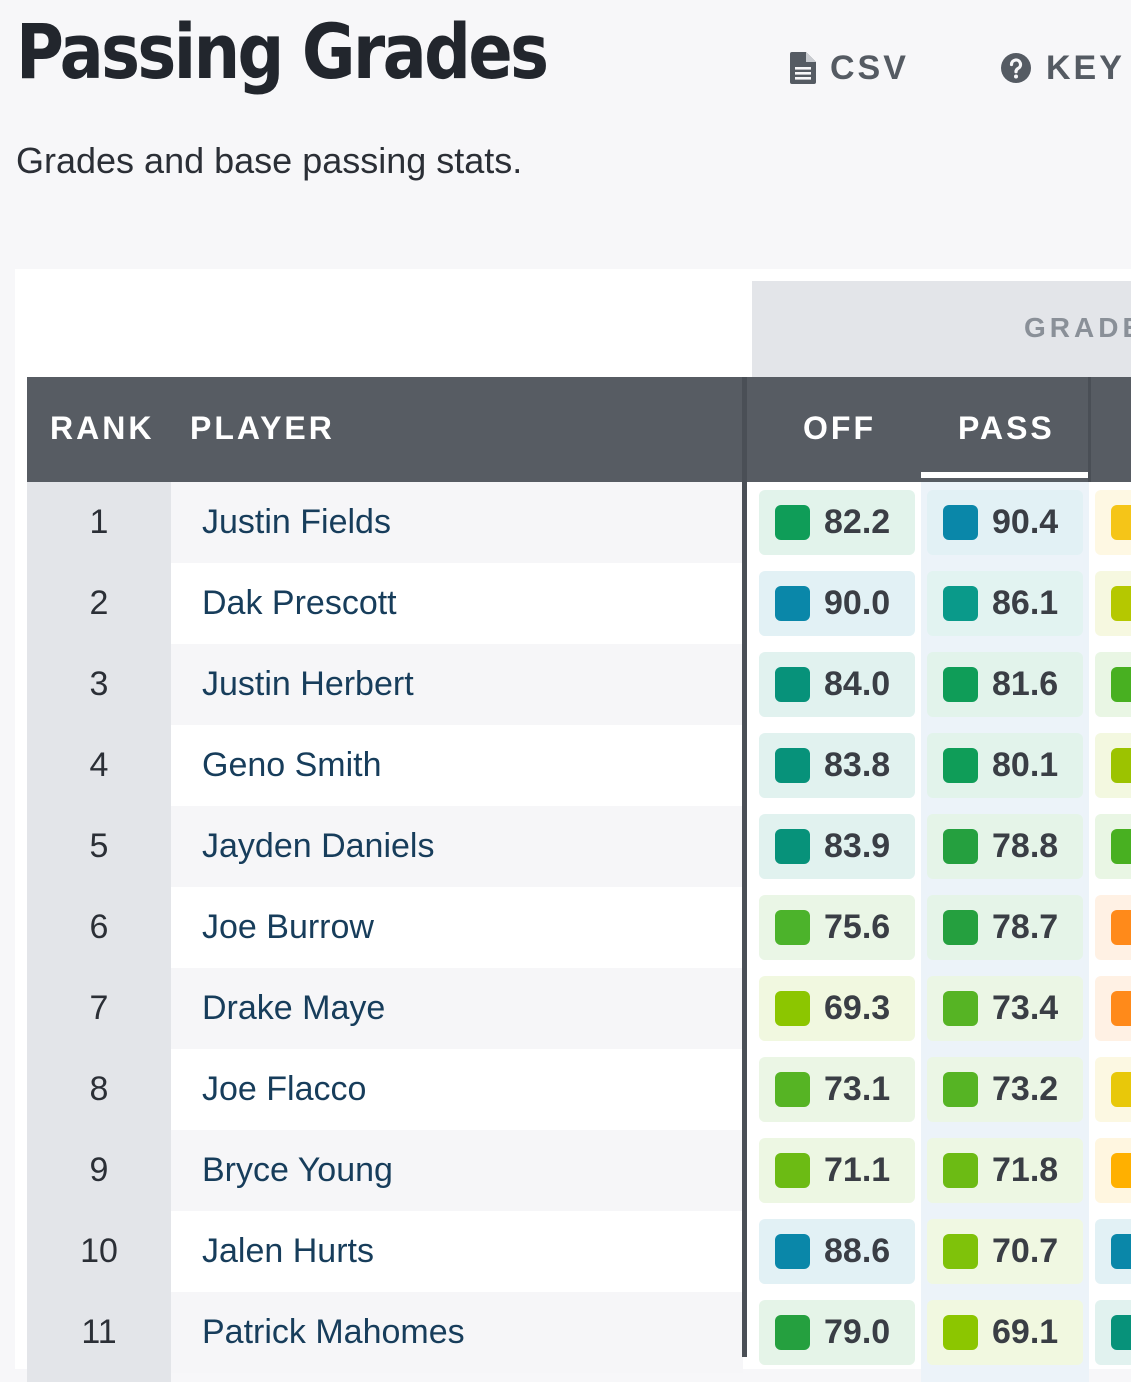 Image resolution: width=1131 pixels, height=1382 pixels. What do you see at coordinates (297, 1170) in the screenshot?
I see `player-name-link: Bryce Young` at bounding box center [297, 1170].